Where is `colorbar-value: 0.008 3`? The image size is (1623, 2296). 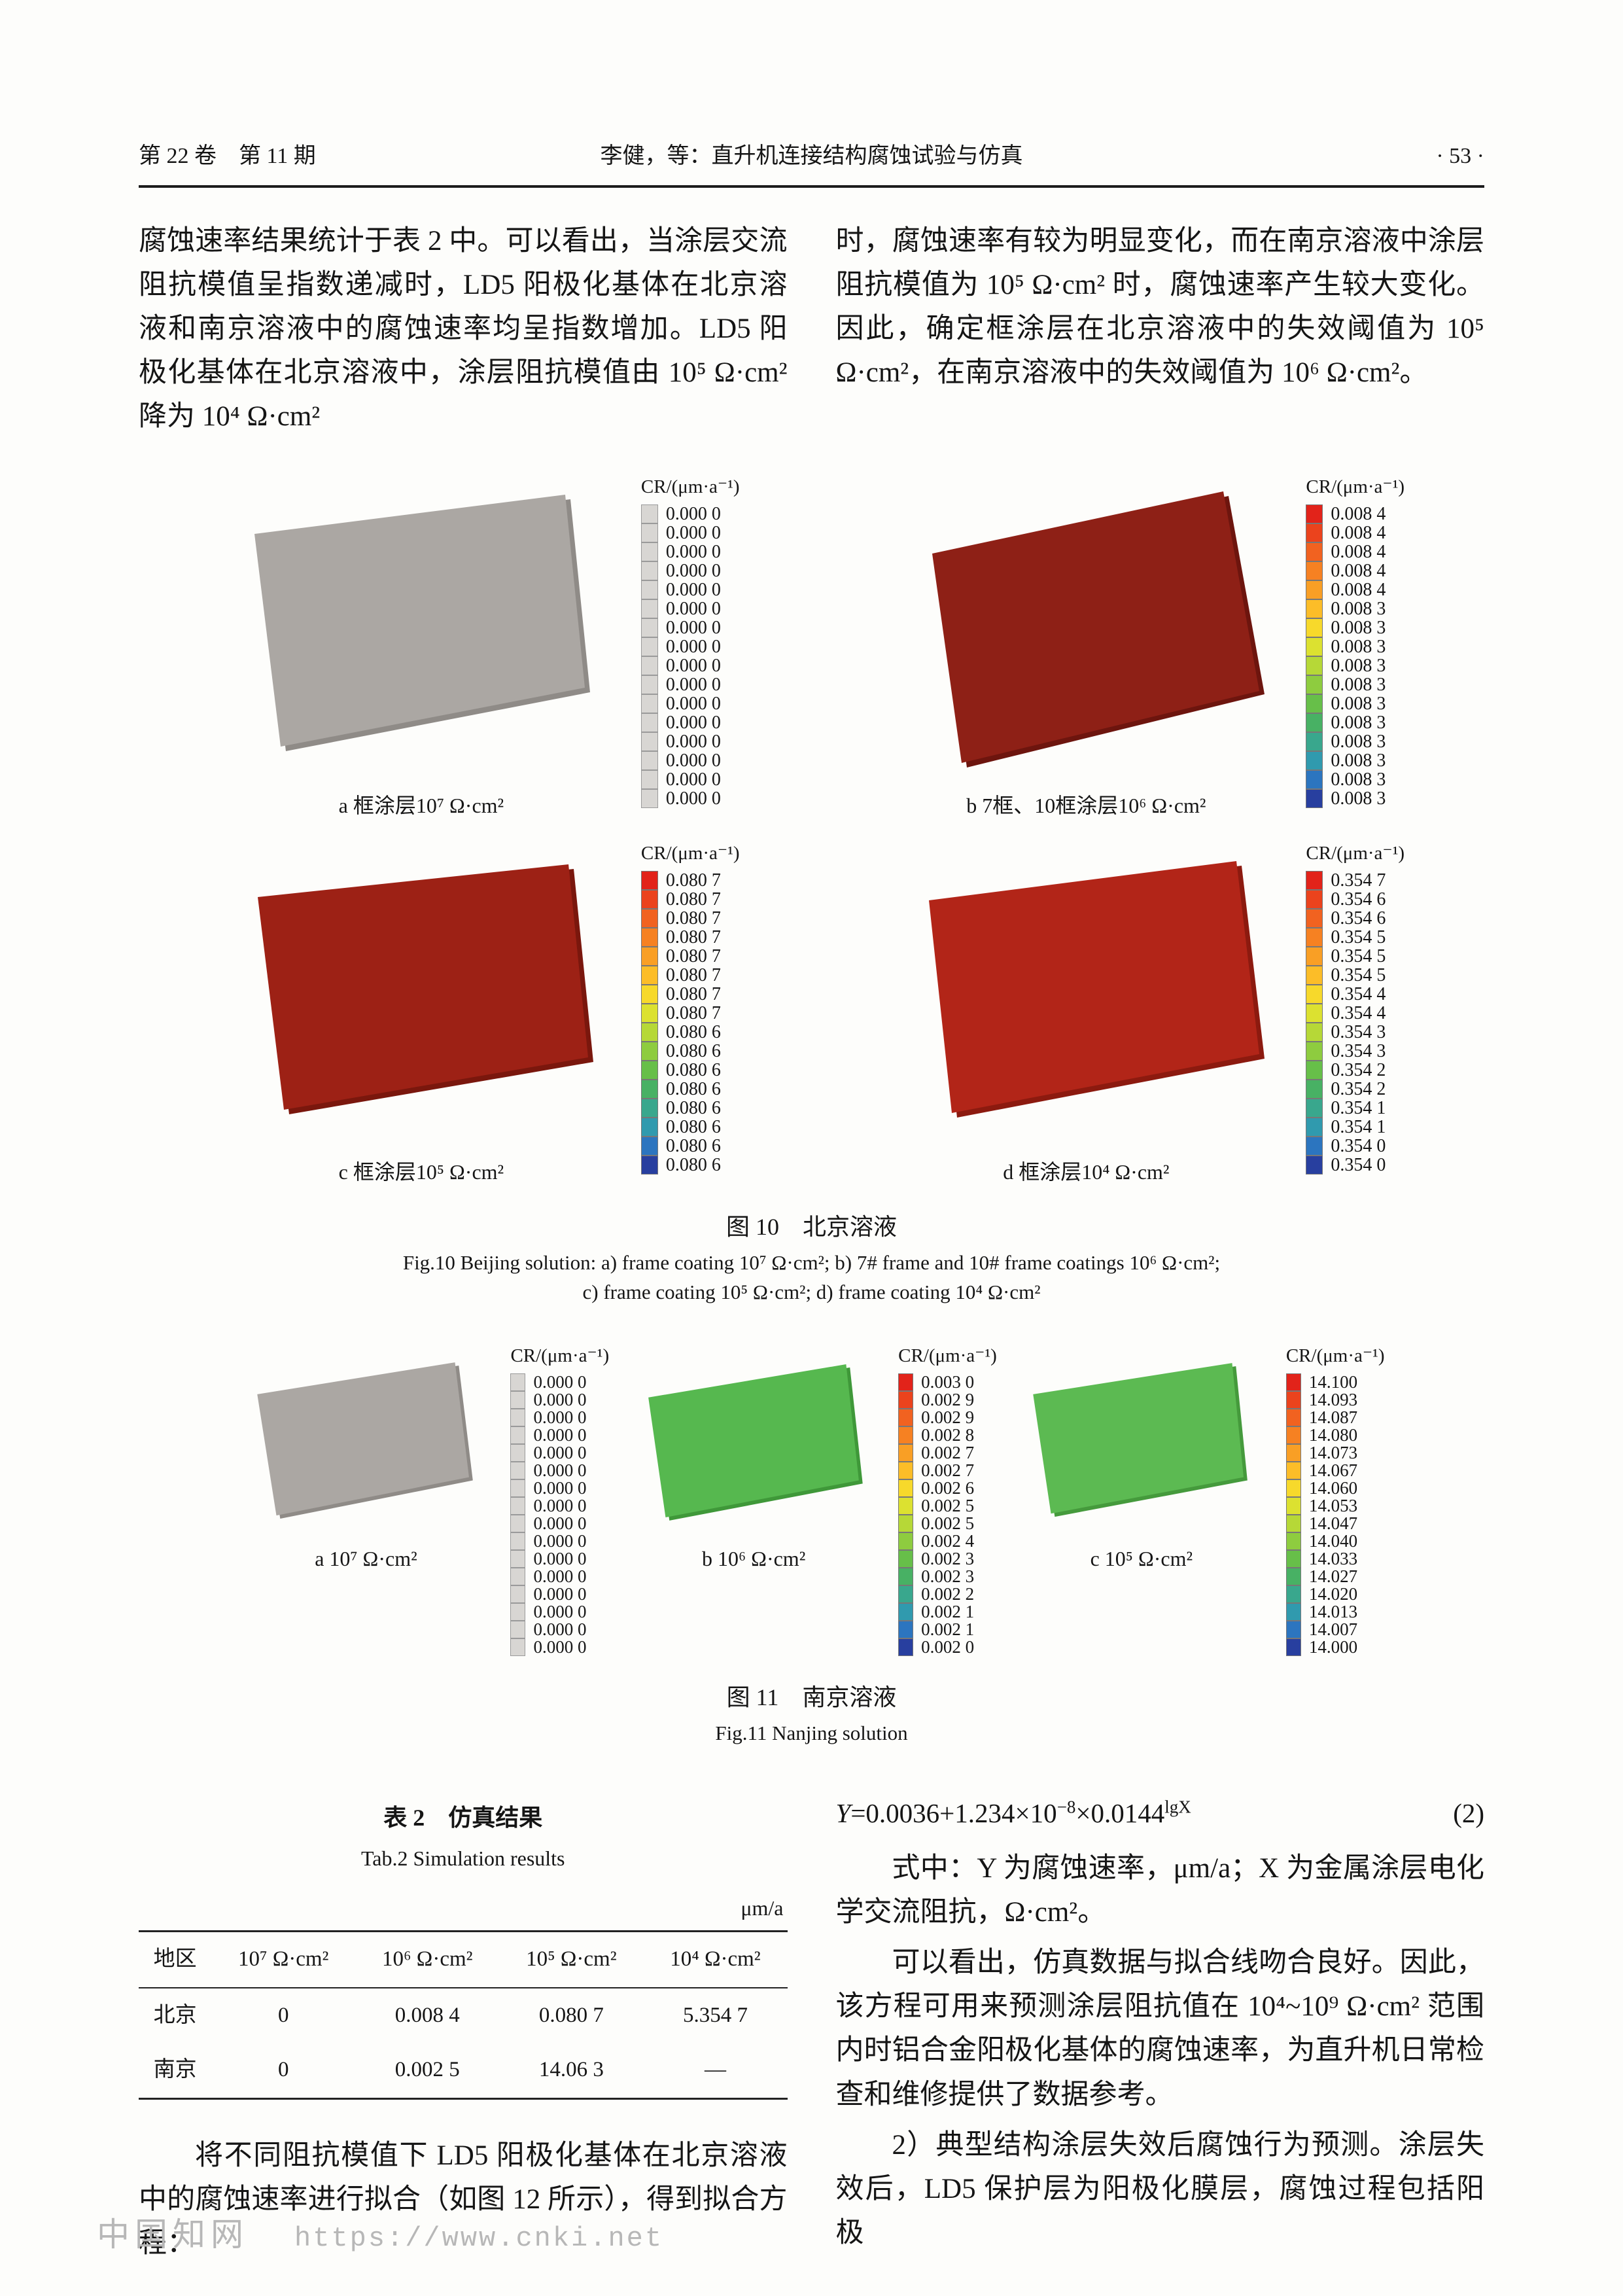
colorbar-value: 0.008 3 is located at coordinates (1358, 779).